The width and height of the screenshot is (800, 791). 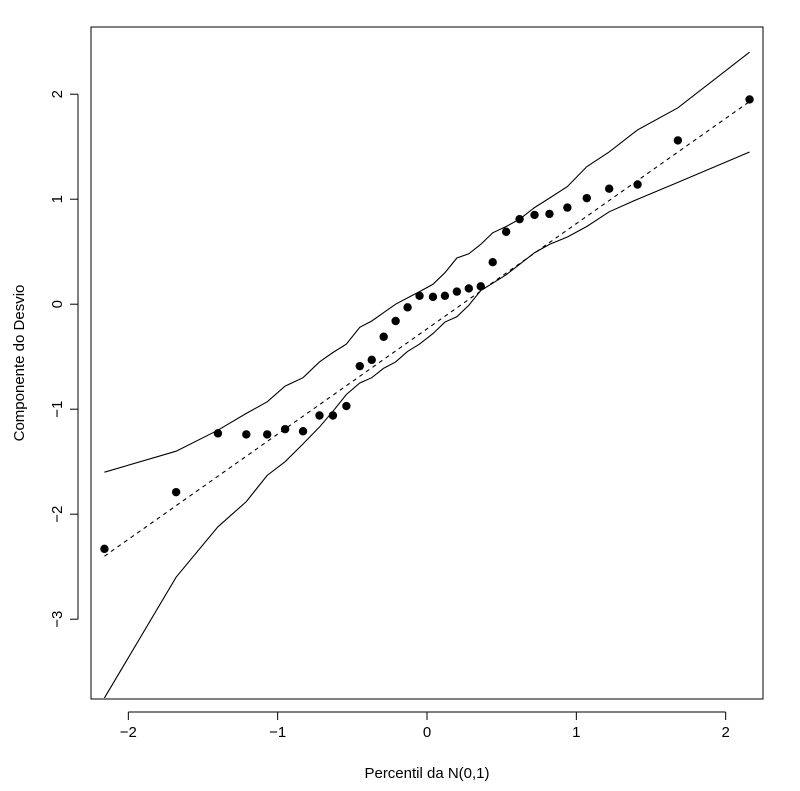 I want to click on x-tick-label: 1, so click(x=576, y=732).